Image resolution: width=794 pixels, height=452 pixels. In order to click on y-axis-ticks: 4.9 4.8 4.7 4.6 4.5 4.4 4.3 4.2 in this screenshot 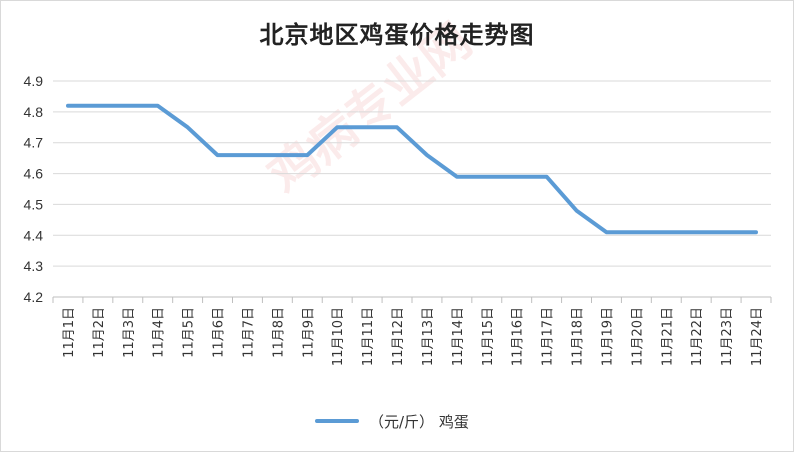, I will do `click(34, 189)`.